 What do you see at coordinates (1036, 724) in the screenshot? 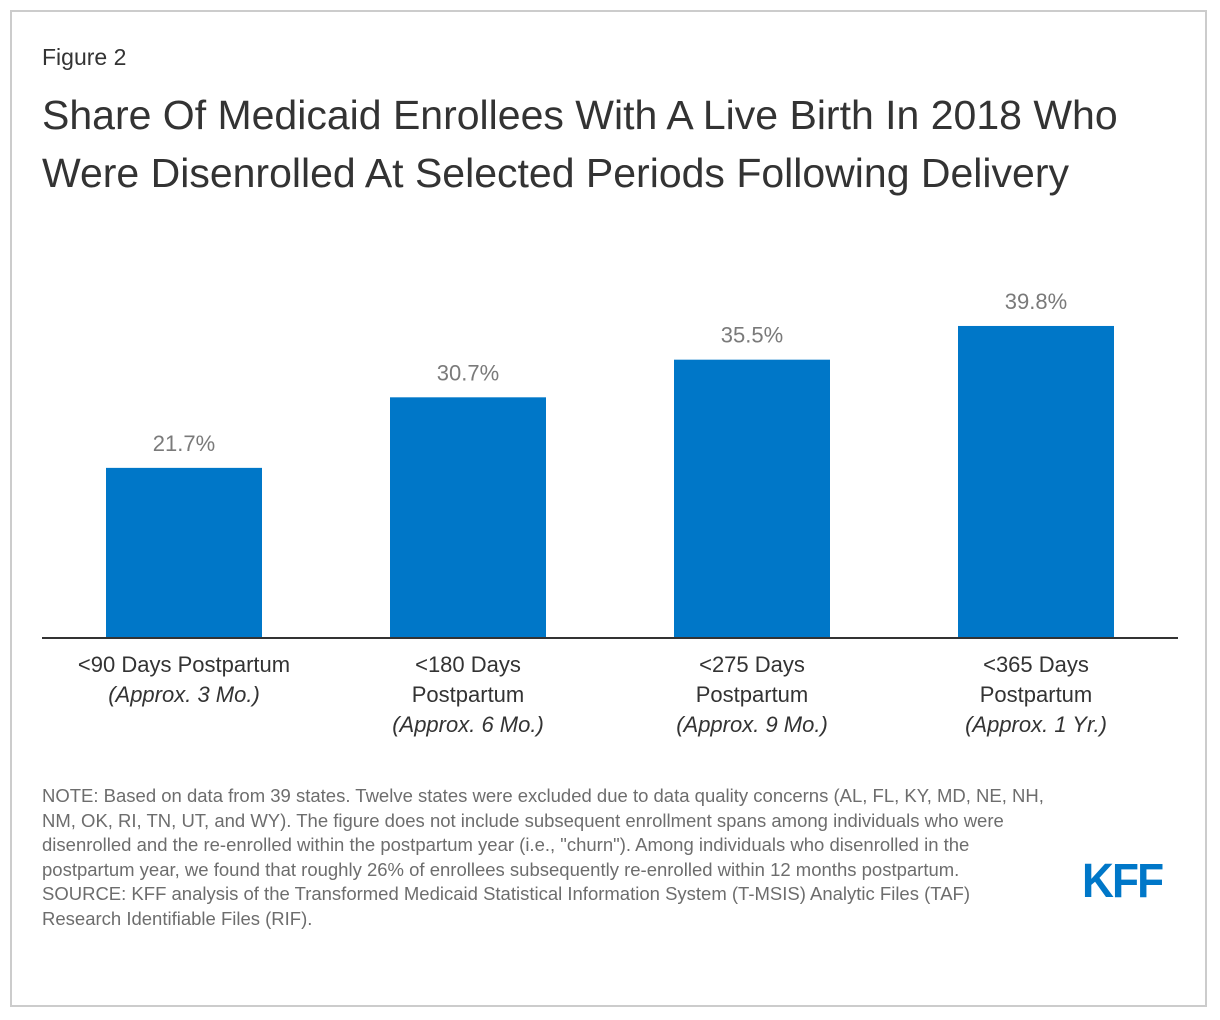
I see `x-tick-sub: (Approx. 1 Yr.)` at bounding box center [1036, 724].